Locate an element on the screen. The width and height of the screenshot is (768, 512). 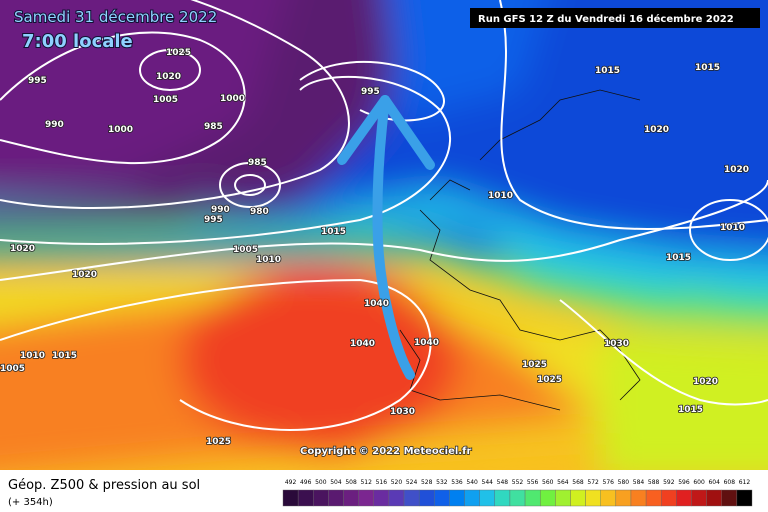
scale-label: 544 is located at coordinates (488, 482).